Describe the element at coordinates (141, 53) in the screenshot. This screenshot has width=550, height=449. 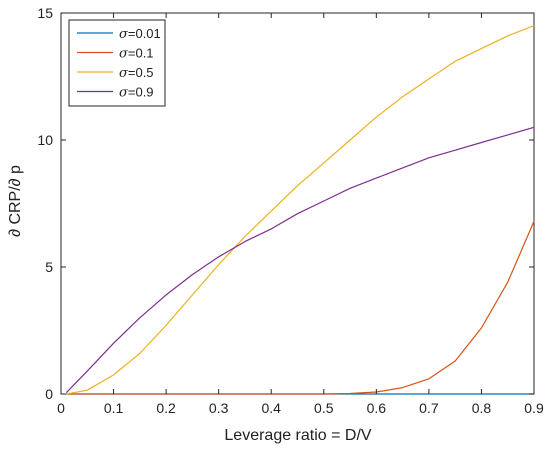
I see `legend-value: =0.1` at that location.